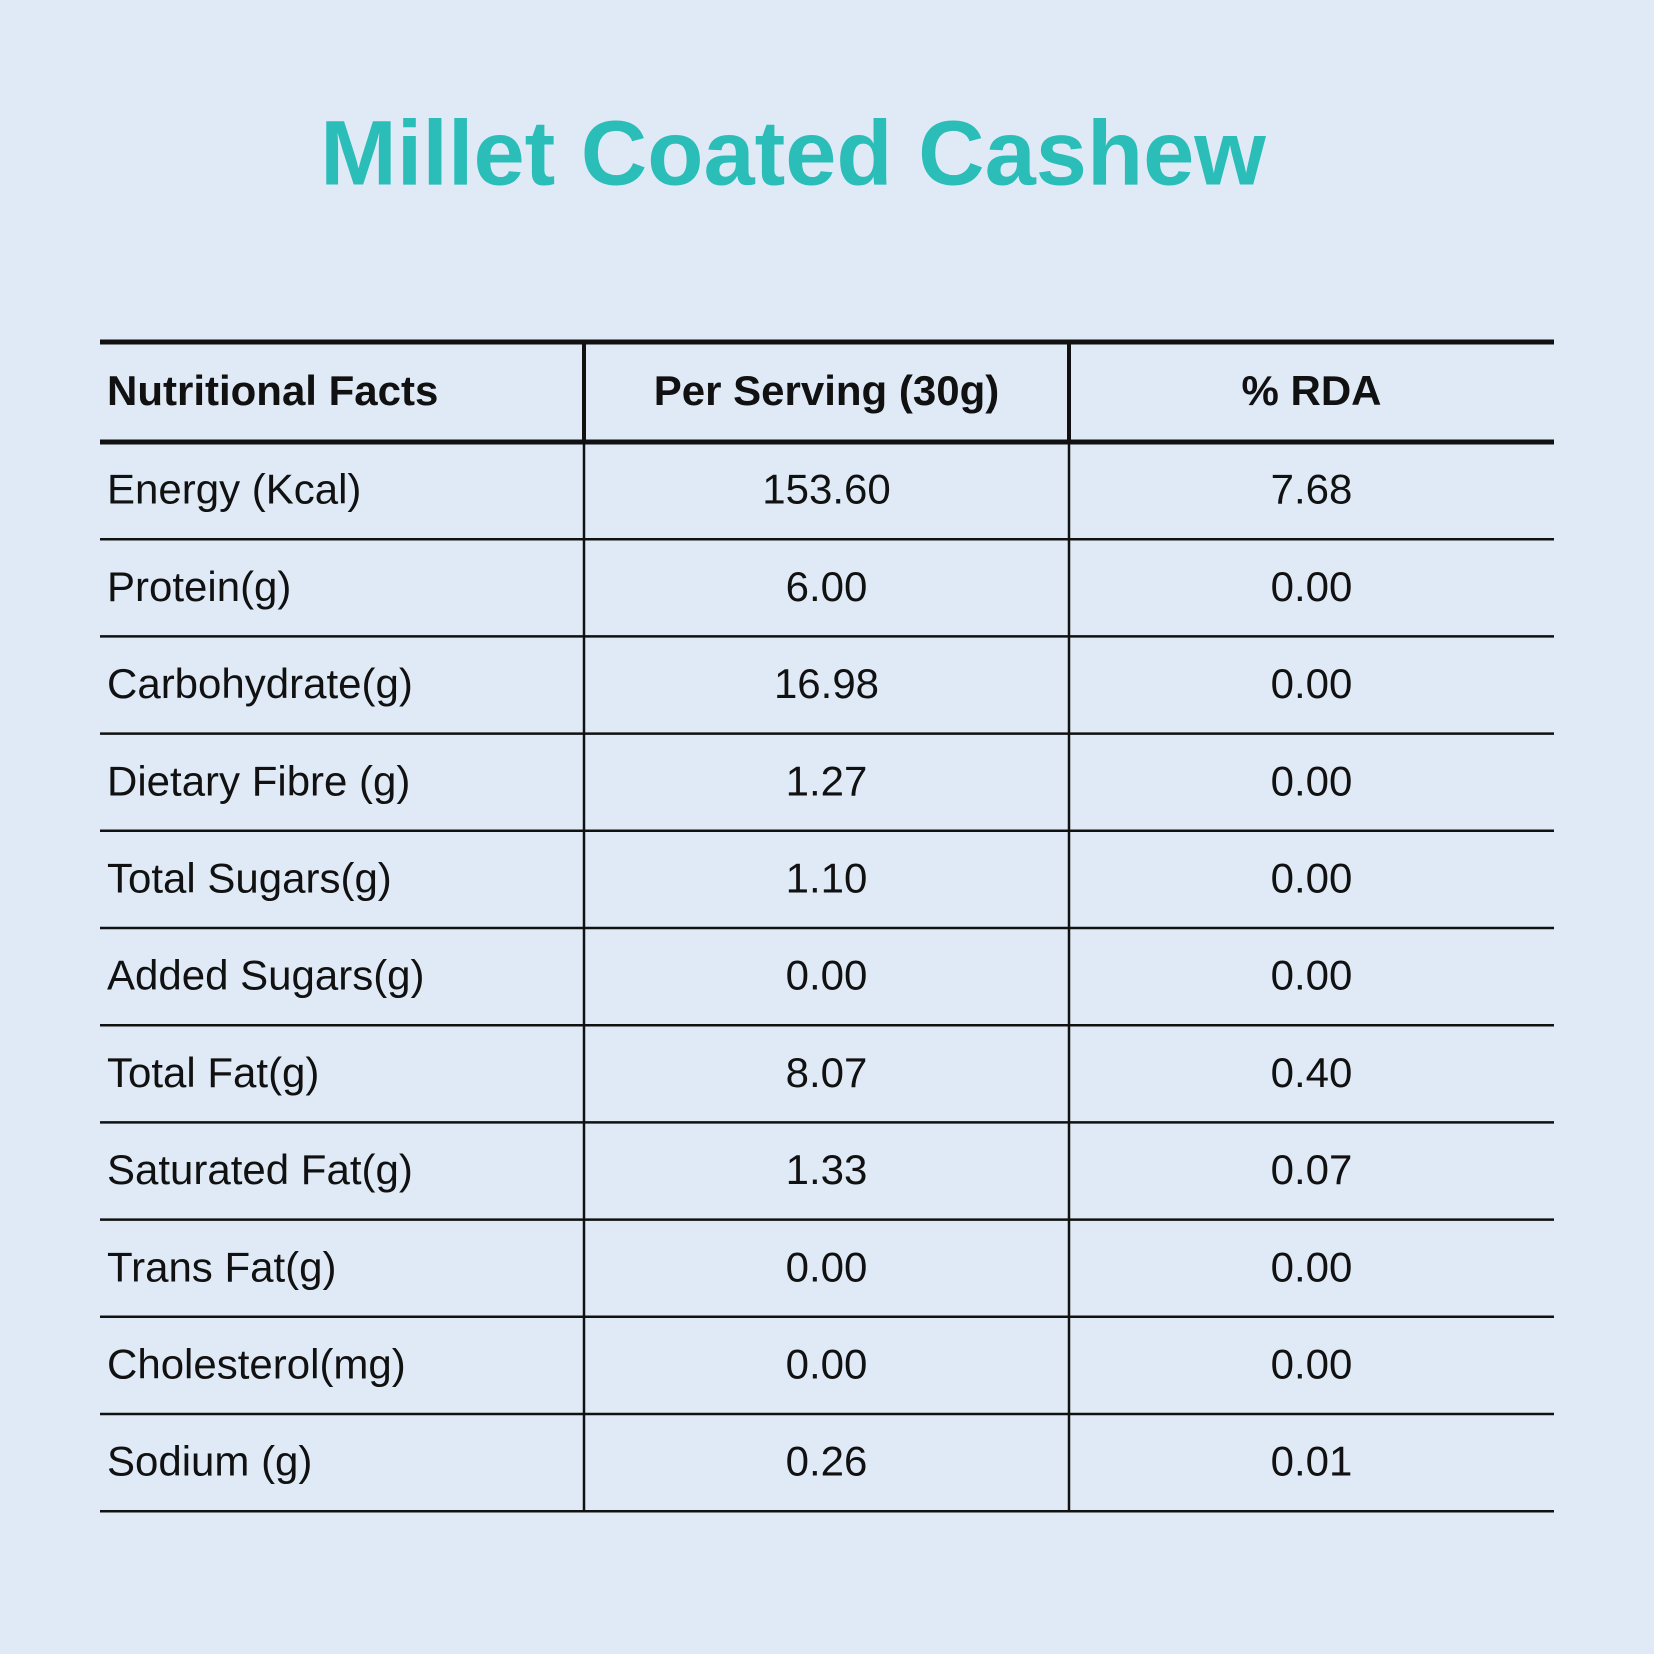  Describe the element at coordinates (827, 586) in the screenshot. I see `nutrient-value: 6.00` at that location.